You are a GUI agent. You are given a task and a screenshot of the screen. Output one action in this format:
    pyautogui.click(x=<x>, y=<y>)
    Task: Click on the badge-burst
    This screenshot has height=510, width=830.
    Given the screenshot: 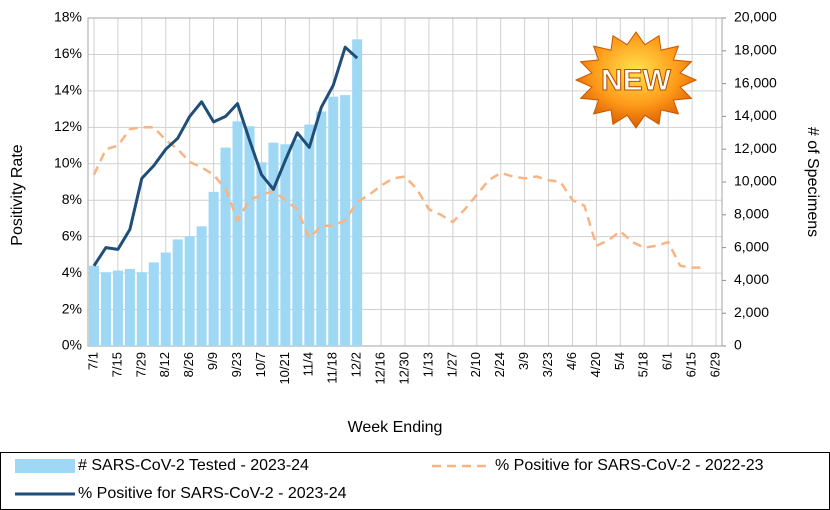 What is the action you would take?
    pyautogui.click(x=636, y=80)
    